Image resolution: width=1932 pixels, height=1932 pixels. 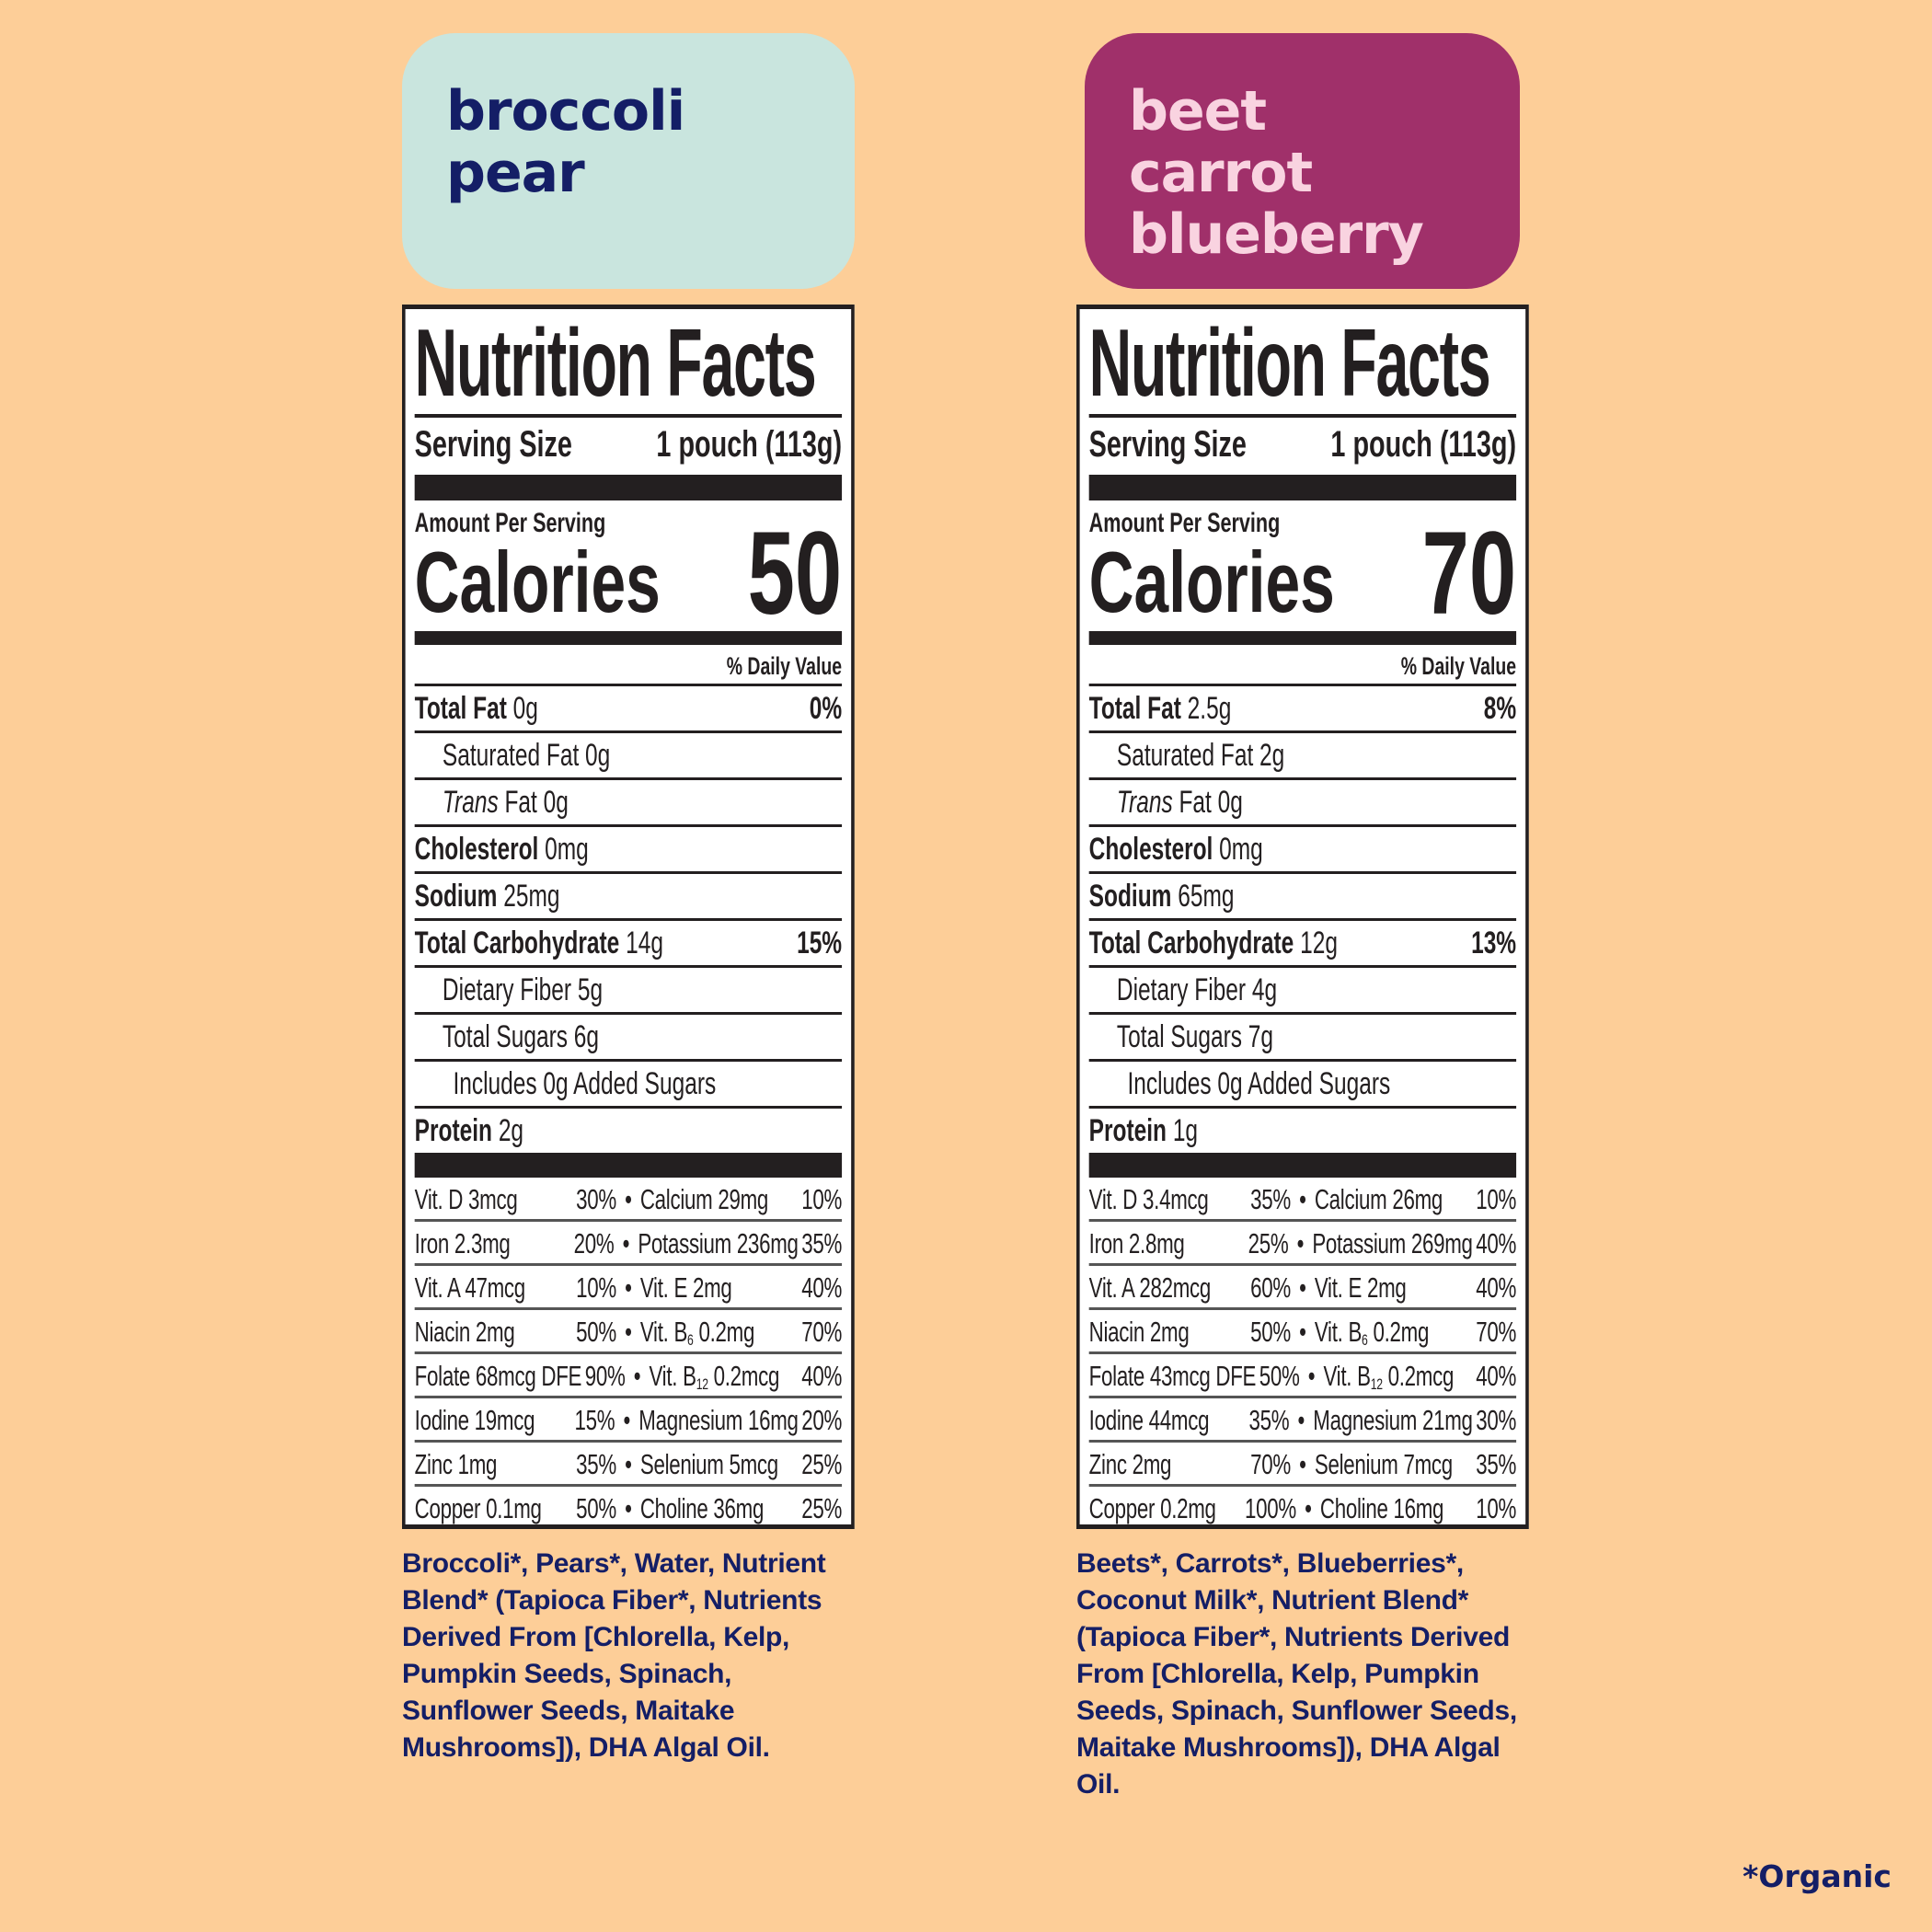 I want to click on nutrient-name-group: Total Sugars 6g, so click(x=507, y=1037).